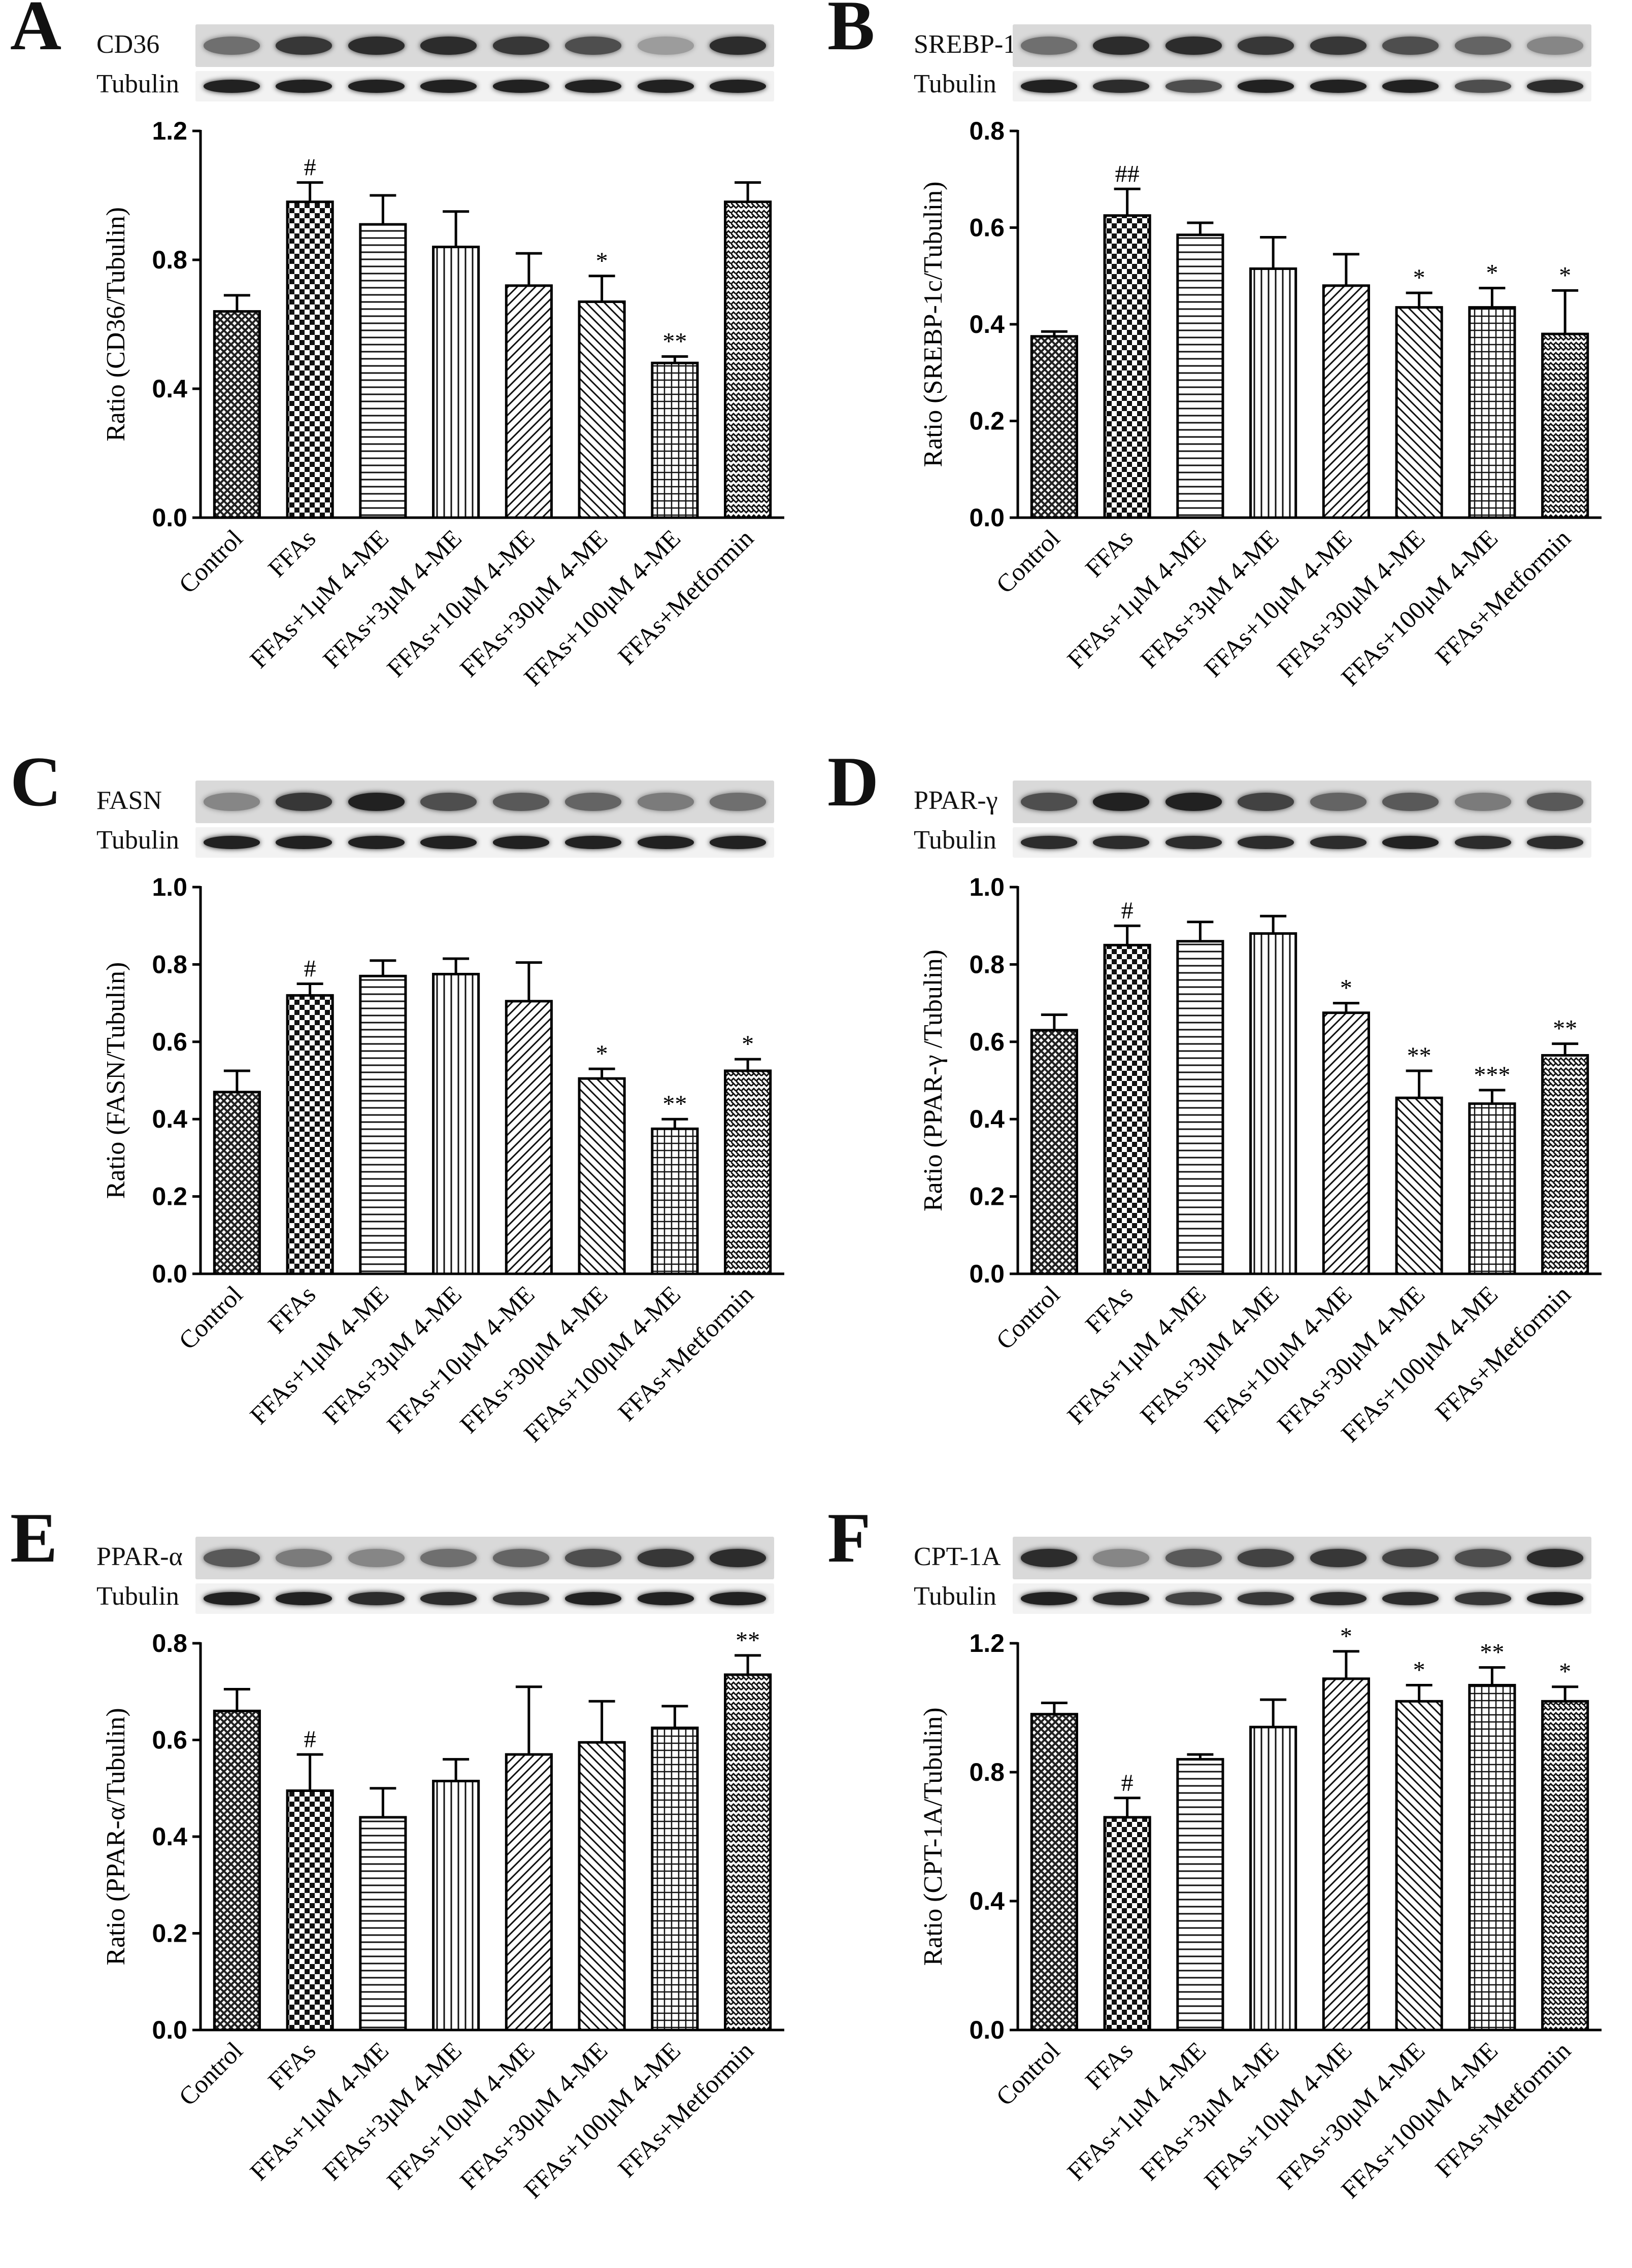  Describe the element at coordinates (748, 1640) in the screenshot. I see `significance-marker: **` at that location.